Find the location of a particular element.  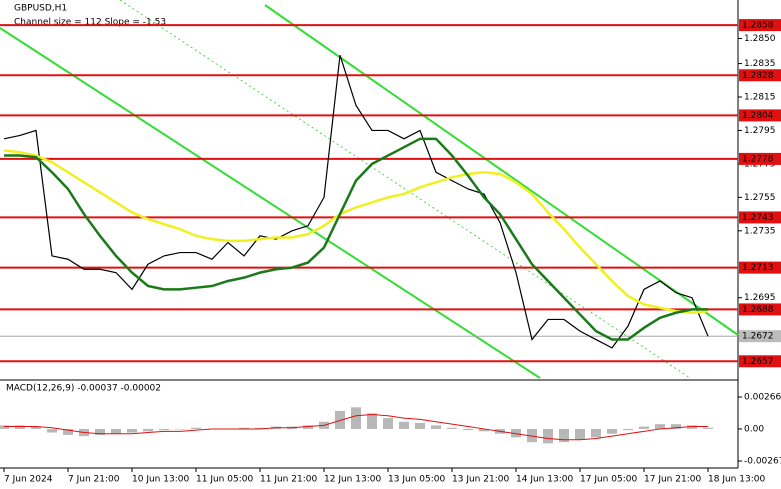

level-label: 1.2858 is located at coordinates (758, 26).